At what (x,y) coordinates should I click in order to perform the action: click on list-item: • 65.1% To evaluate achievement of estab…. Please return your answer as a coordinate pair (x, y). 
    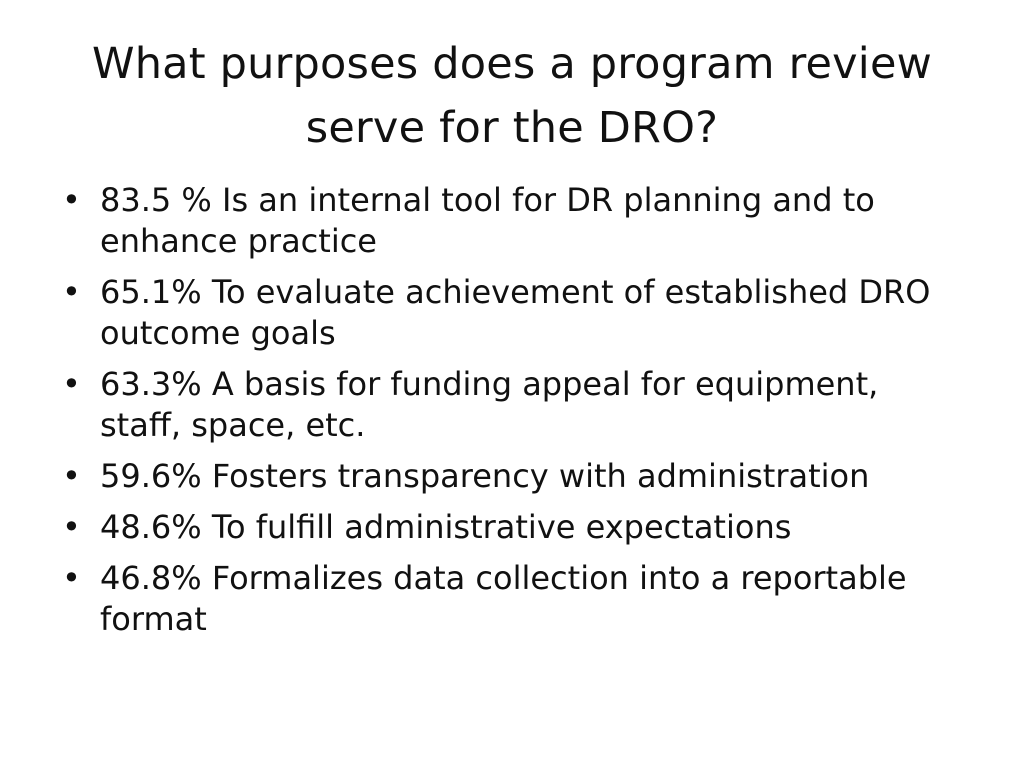
    Looking at the image, I should click on (512, 313).